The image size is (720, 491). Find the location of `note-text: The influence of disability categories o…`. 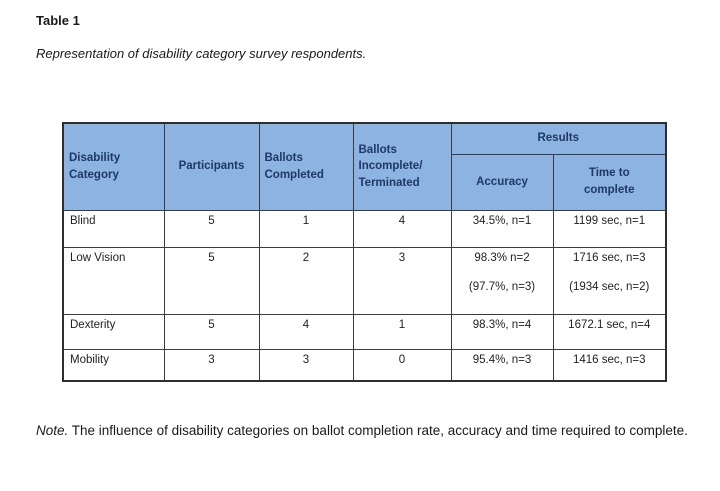

note-text: The influence of disability categories o… is located at coordinates (378, 430).